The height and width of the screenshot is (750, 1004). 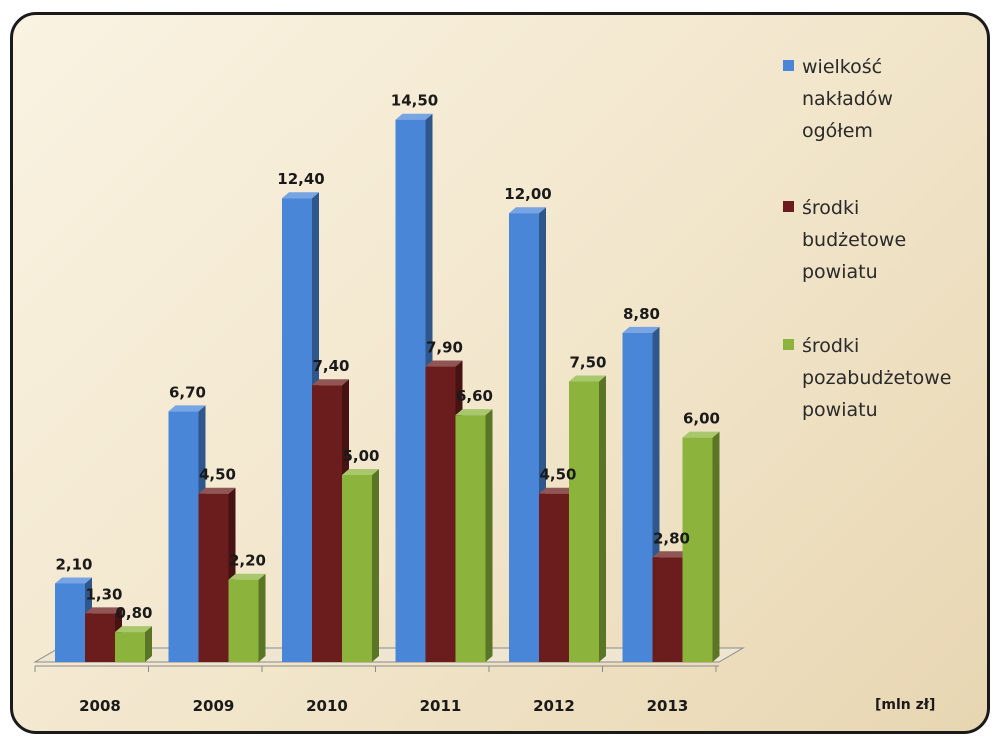 What do you see at coordinates (671, 538) in the screenshot?
I see `bar-value-label: 2,80` at bounding box center [671, 538].